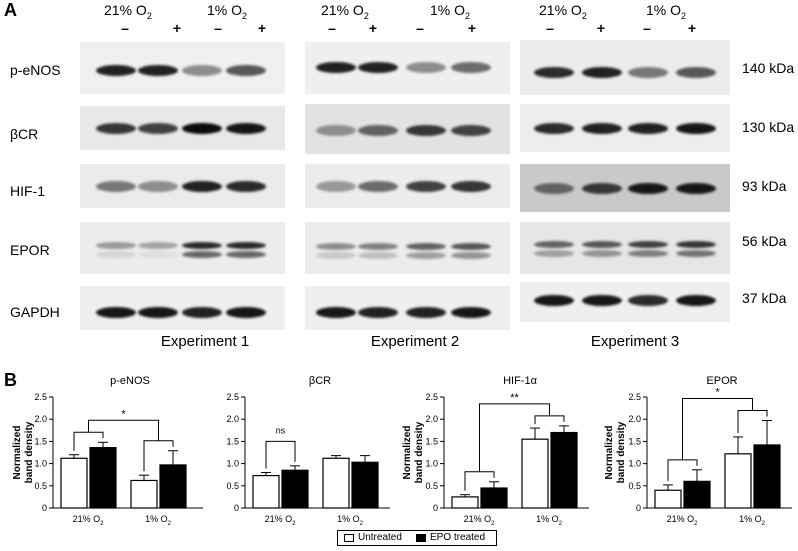  I want to click on exp1-cond-1: 1% O2, so click(227, 11).